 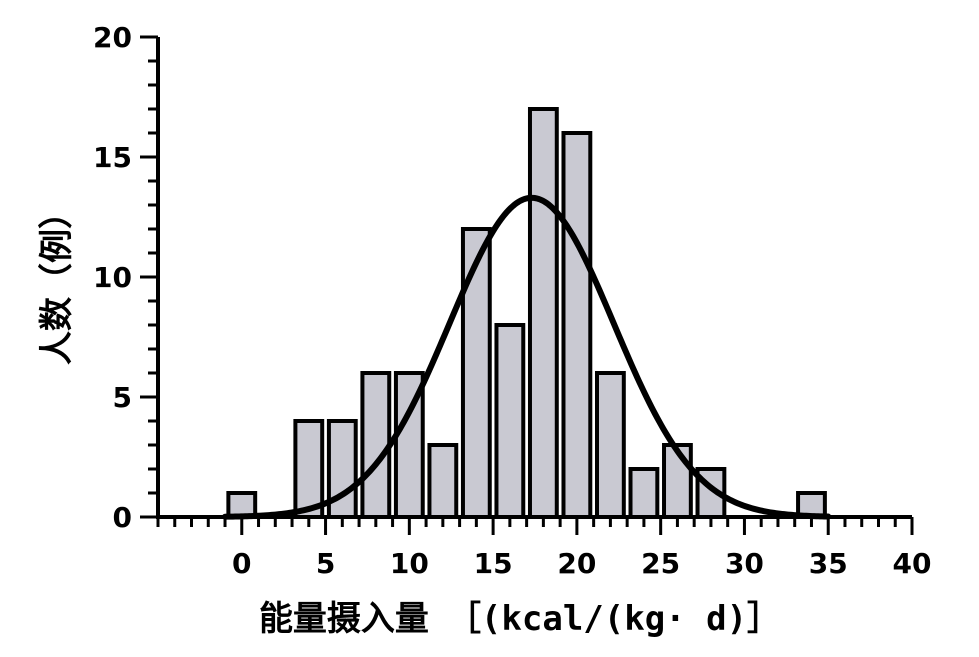 I want to click on x-axis-title: 能量摄入量 ［(kcal/(kg· d)］, so click(x=520, y=619).